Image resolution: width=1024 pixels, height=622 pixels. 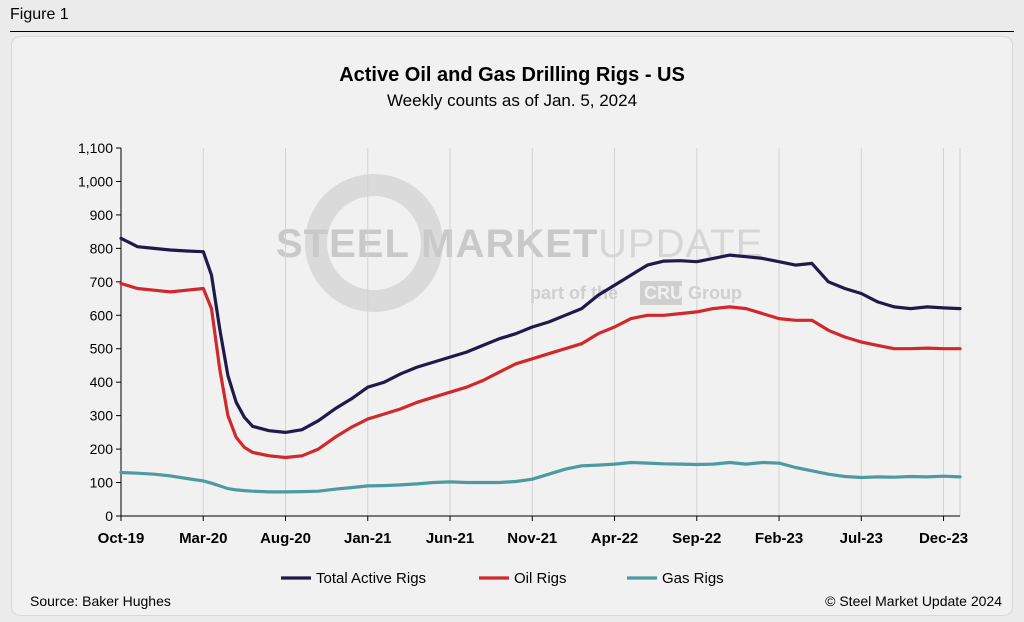 What do you see at coordinates (285, 538) in the screenshot?
I see `x-tick-label: Aug-20` at bounding box center [285, 538].